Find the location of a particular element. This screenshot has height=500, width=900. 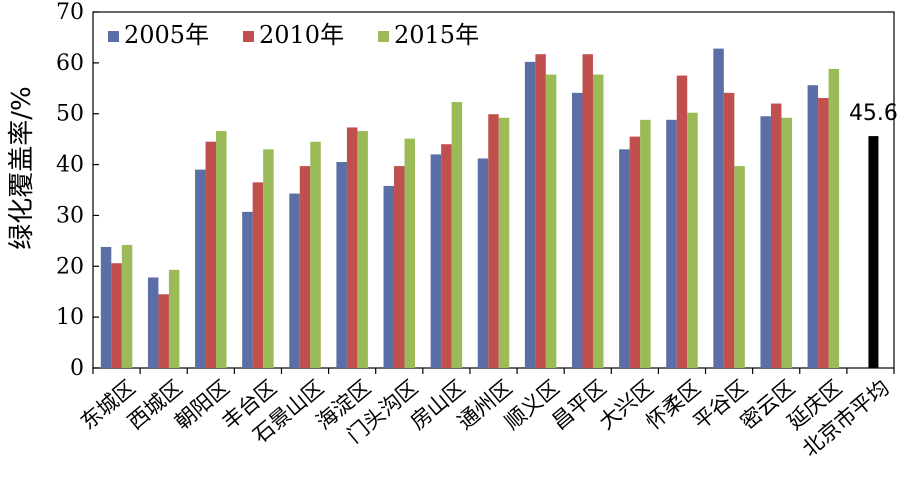

bar-2010年-顺义区 is located at coordinates (540, 211).